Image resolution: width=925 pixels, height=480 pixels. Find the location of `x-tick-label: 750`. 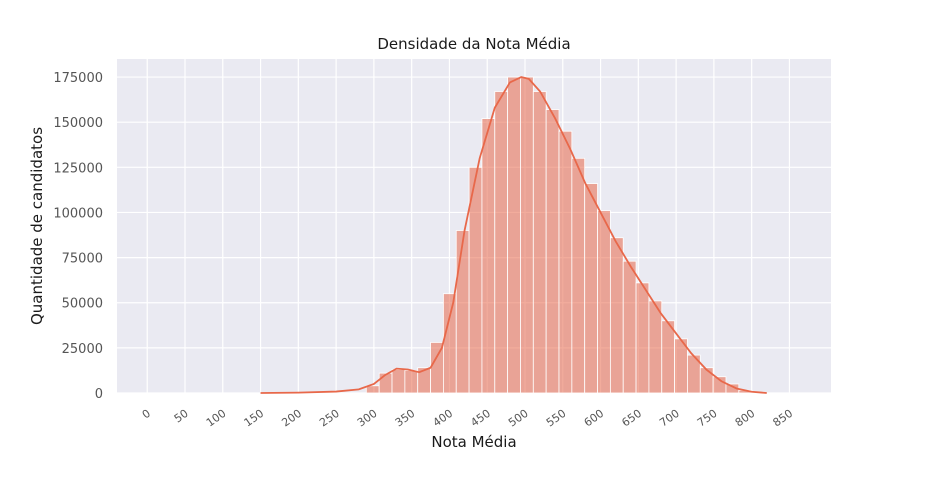

x-tick-label: 750 is located at coordinates (707, 418).